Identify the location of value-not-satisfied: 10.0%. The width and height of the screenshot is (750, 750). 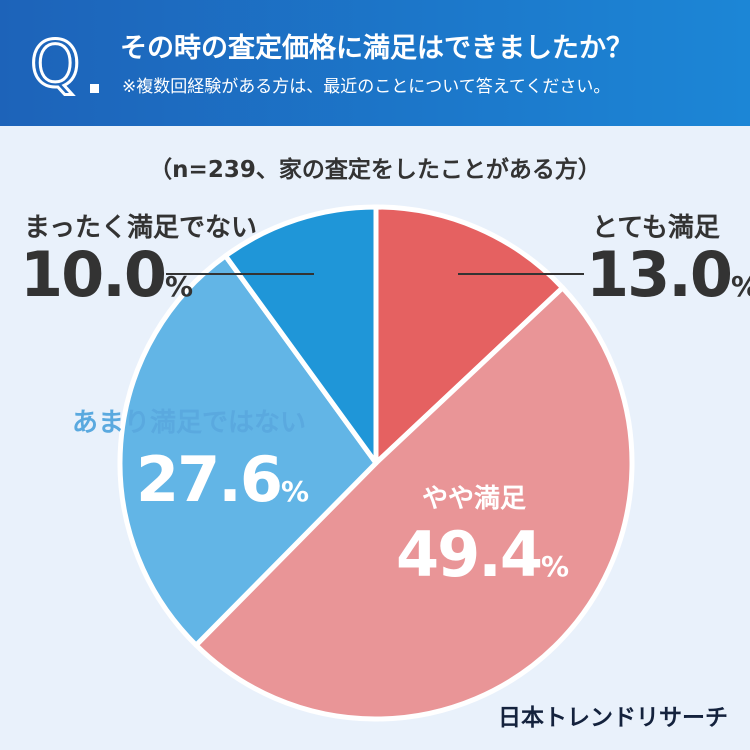
(107, 274).